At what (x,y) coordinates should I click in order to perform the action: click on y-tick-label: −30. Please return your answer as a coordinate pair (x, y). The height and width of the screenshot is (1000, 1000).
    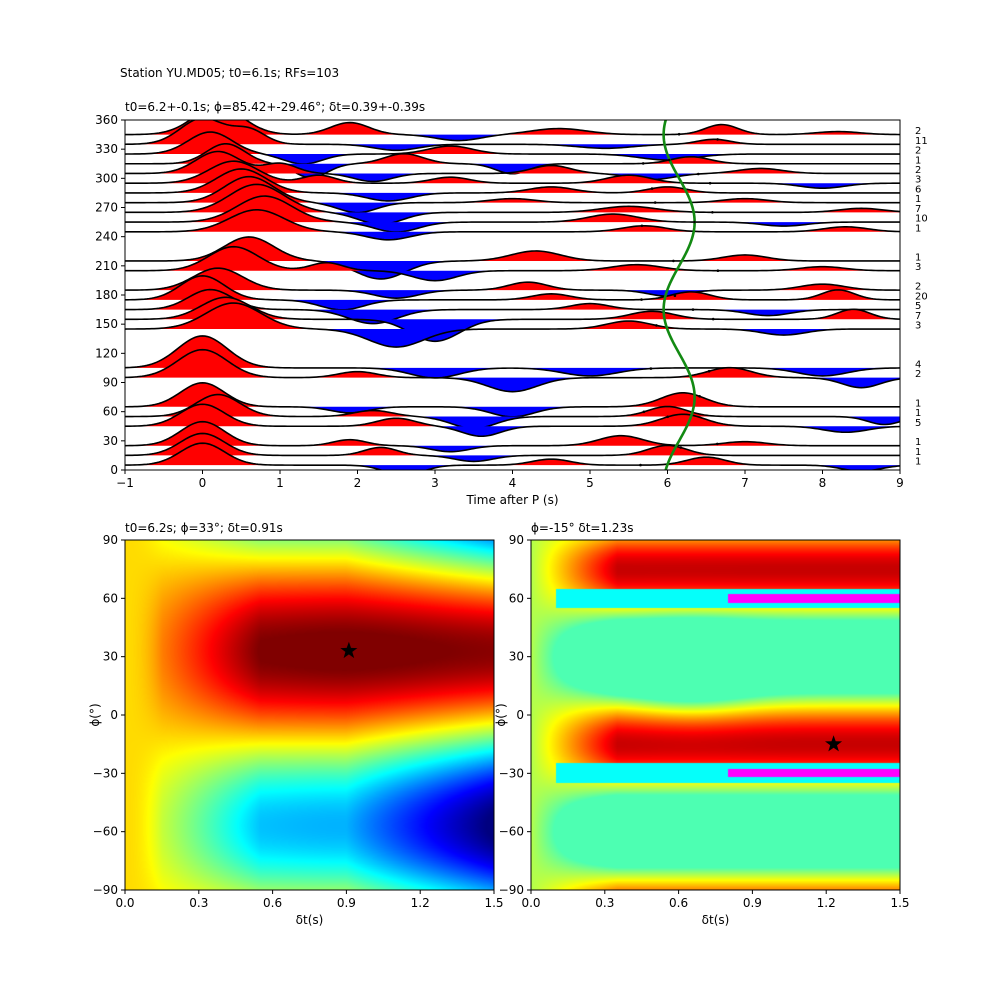
    Looking at the image, I should click on (511, 773).